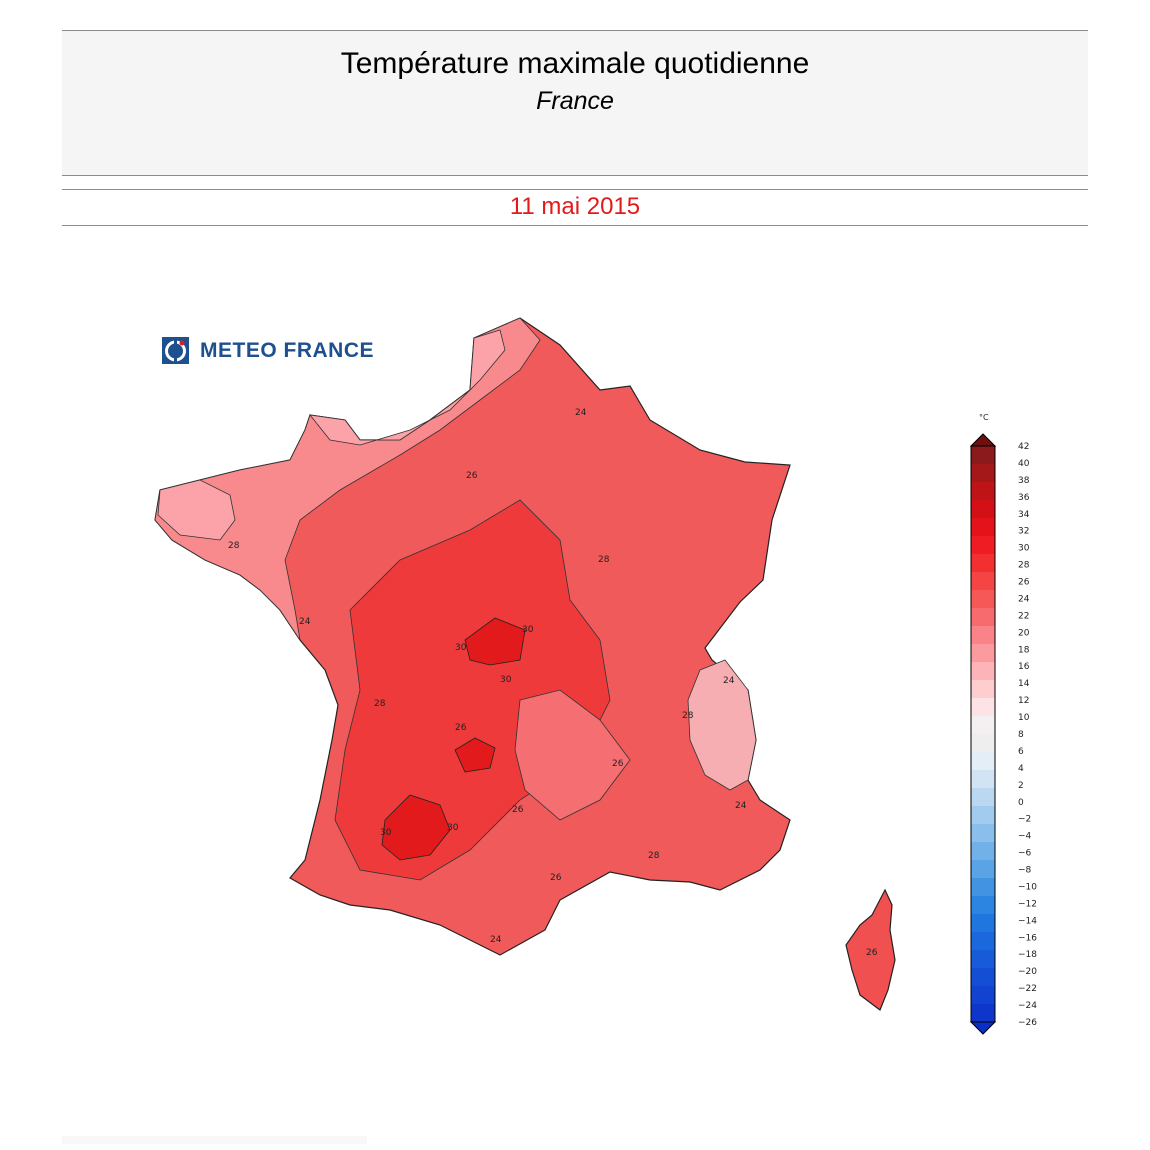 This screenshot has width=1150, height=1150. I want to click on alpine-cool-zone, so click(722, 725).